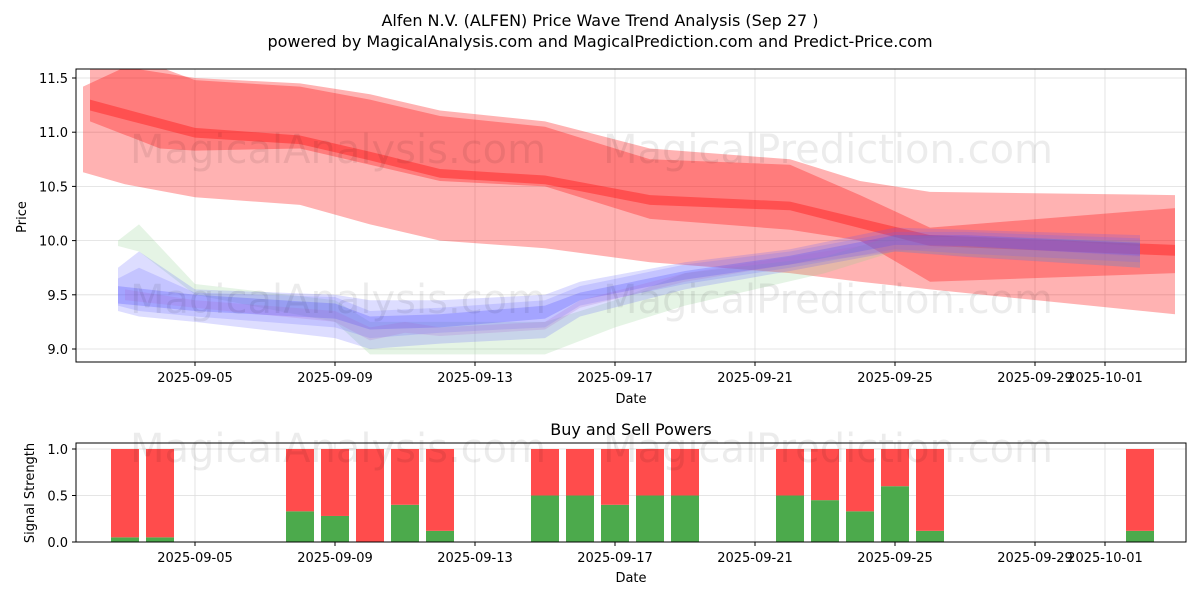 The width and height of the screenshot is (1200, 600). What do you see at coordinates (57, 543) in the screenshot?
I see `y-tick-label: 0.0` at bounding box center [57, 543].